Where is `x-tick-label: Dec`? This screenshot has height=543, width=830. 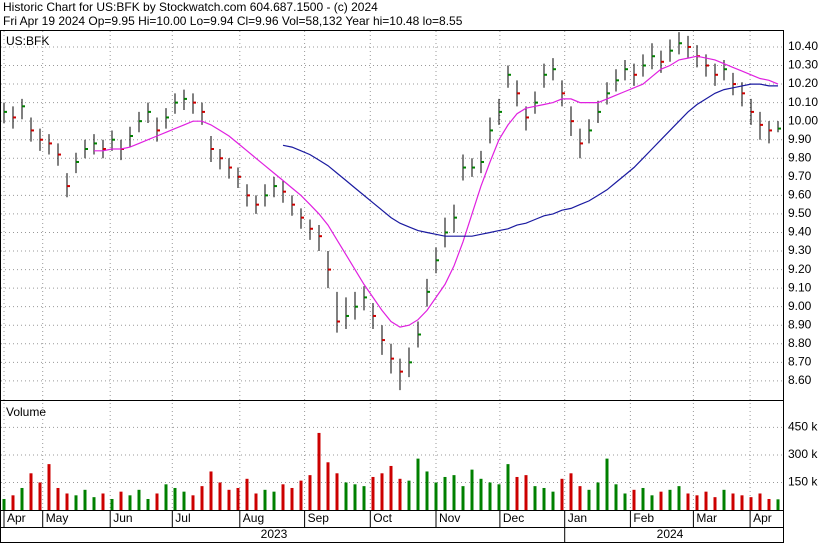 x-tick-label: Dec is located at coordinates (513, 518).